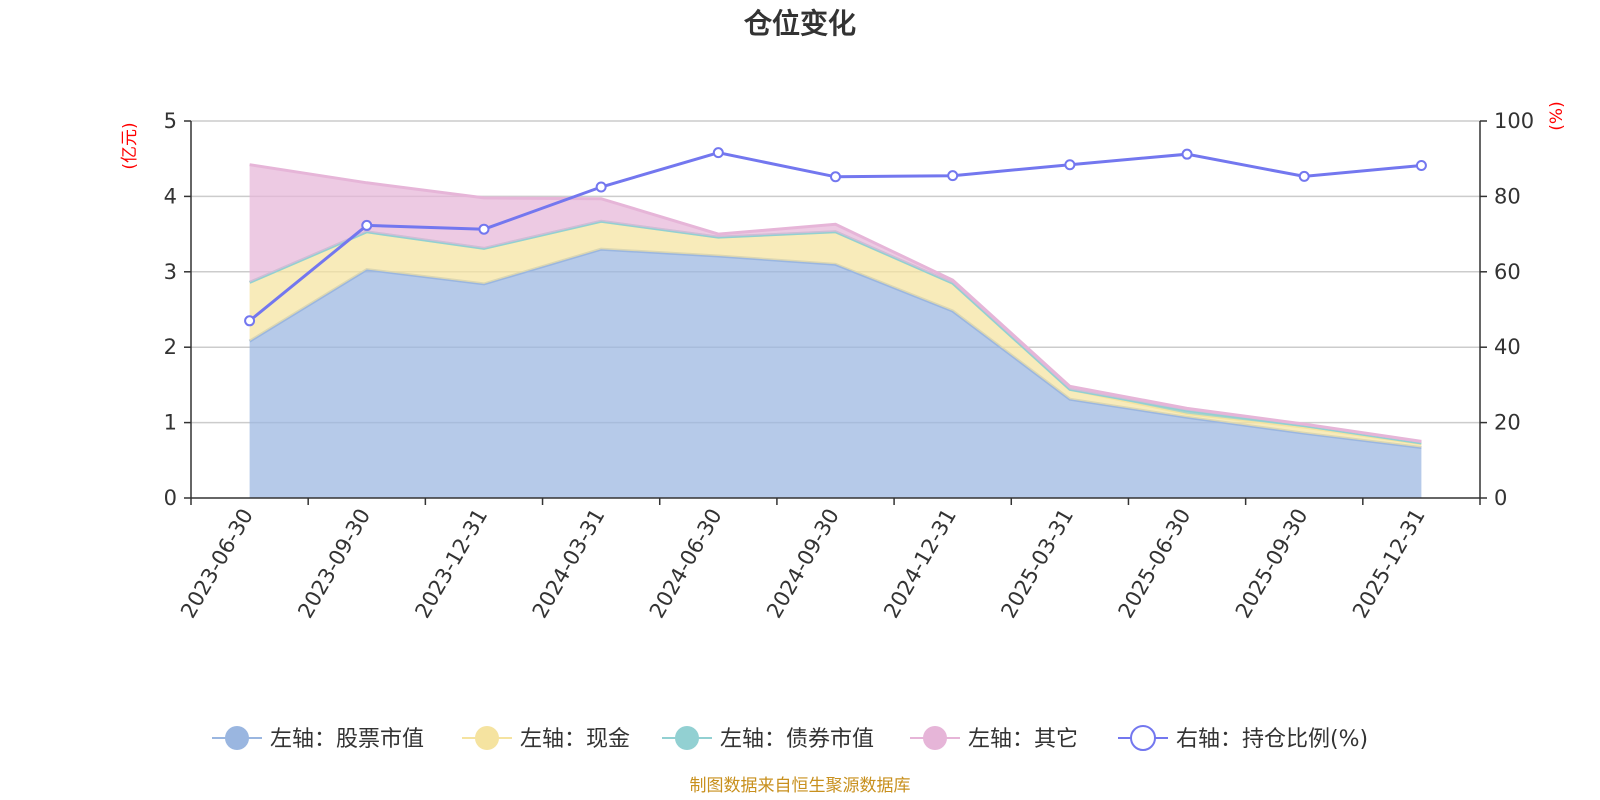 The height and width of the screenshot is (800, 1600). What do you see at coordinates (217, 564) in the screenshot?
I see `x-axis-label: 2023-06-30` at bounding box center [217, 564].